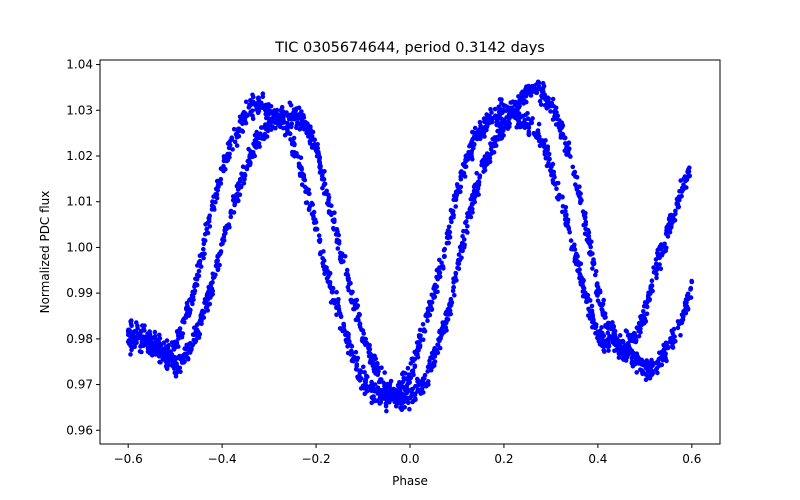 Image resolution: width=800 pixels, height=500 pixels. What do you see at coordinates (79, 385) in the screenshot?
I see `y-tick-label: 0.97` at bounding box center [79, 385].